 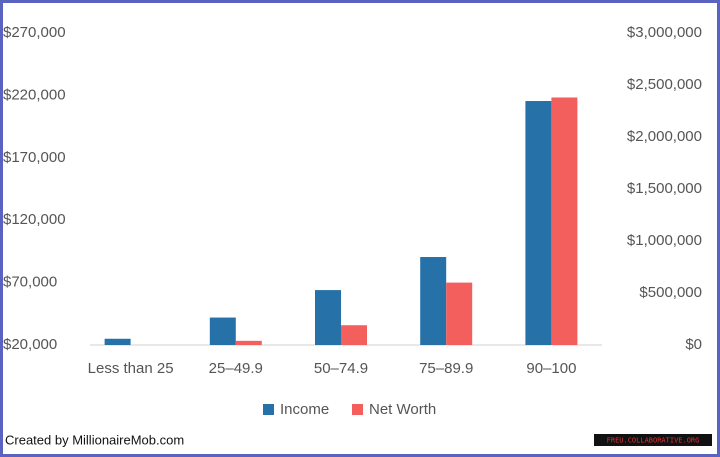 I want to click on y-tick-label: $120,000, so click(x=34, y=219).